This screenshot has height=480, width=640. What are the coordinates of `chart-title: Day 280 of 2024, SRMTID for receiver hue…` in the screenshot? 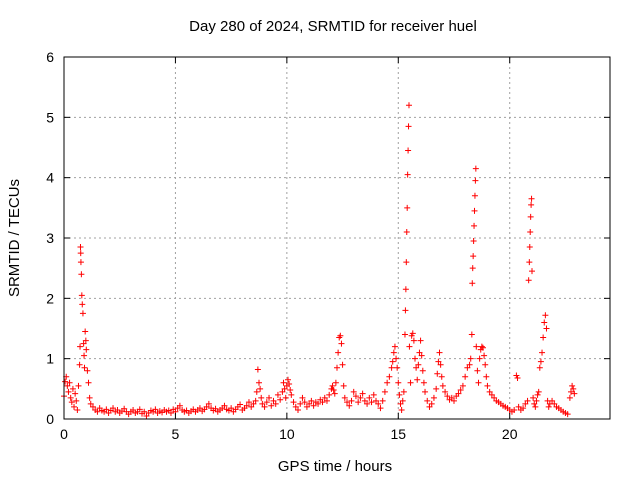 It's located at (333, 26).